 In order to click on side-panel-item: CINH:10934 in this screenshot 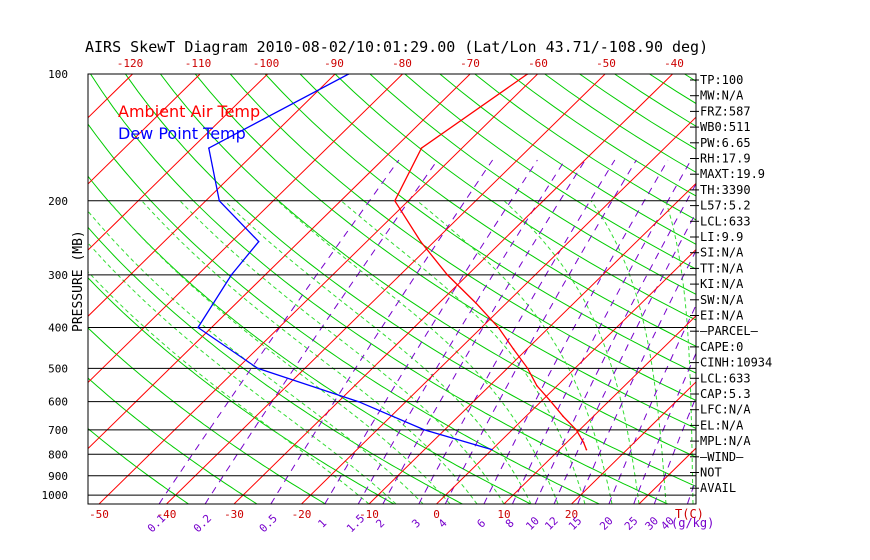, I will do `click(736, 363)`.